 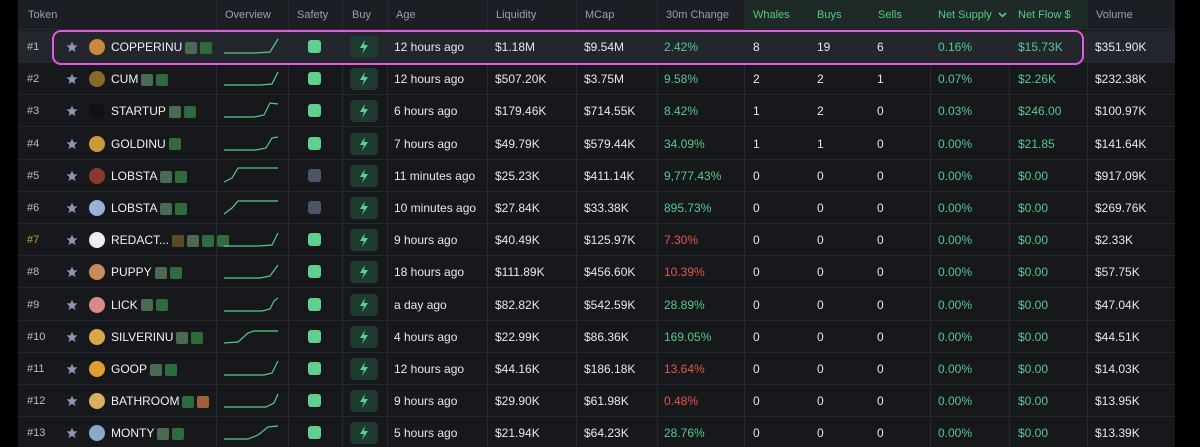 What do you see at coordinates (1114, 15) in the screenshot?
I see `header-volume: Volume` at bounding box center [1114, 15].